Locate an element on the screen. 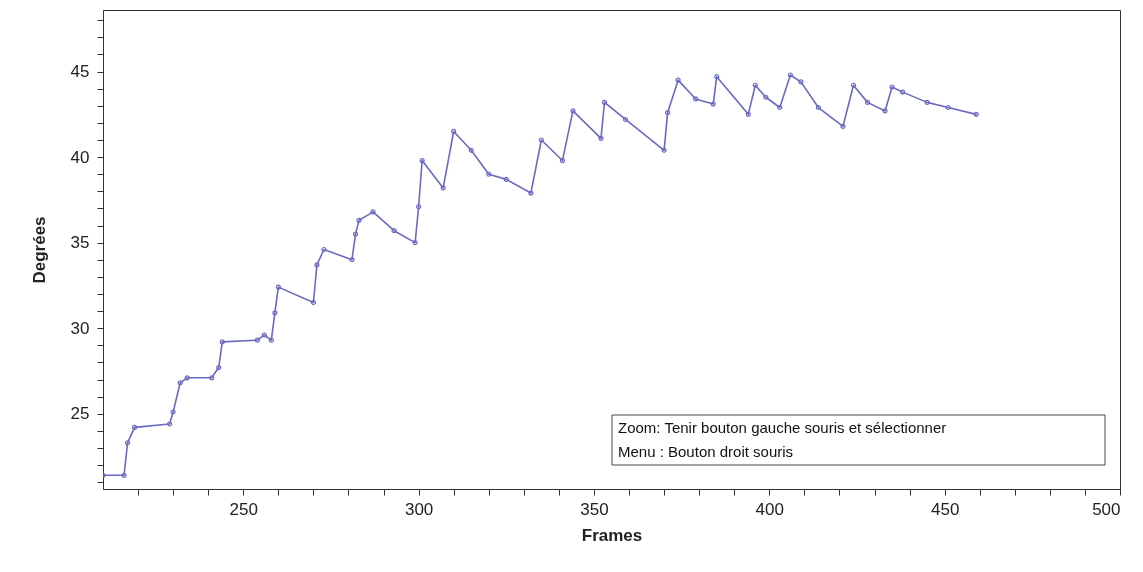 This screenshot has width=1143, height=572. y-axis-title: Degrées is located at coordinates (39, 250).